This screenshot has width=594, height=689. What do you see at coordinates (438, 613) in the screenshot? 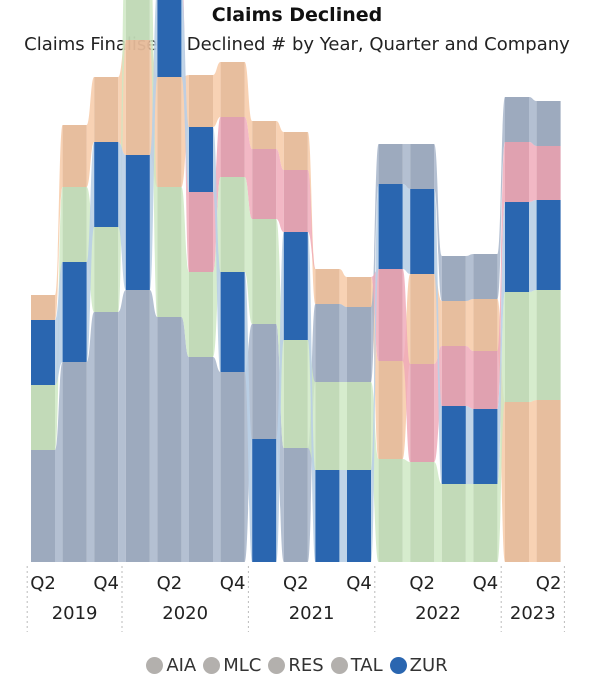
I see `year-label-2022: 2022` at bounding box center [438, 613].